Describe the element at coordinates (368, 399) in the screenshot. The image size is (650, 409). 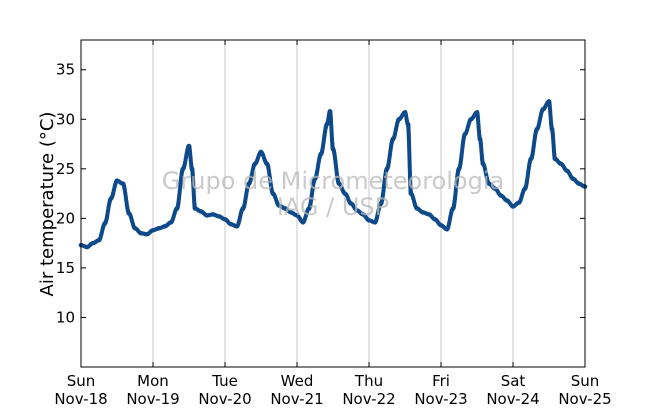
I see `x-tick-label-date: Nov-22` at that location.